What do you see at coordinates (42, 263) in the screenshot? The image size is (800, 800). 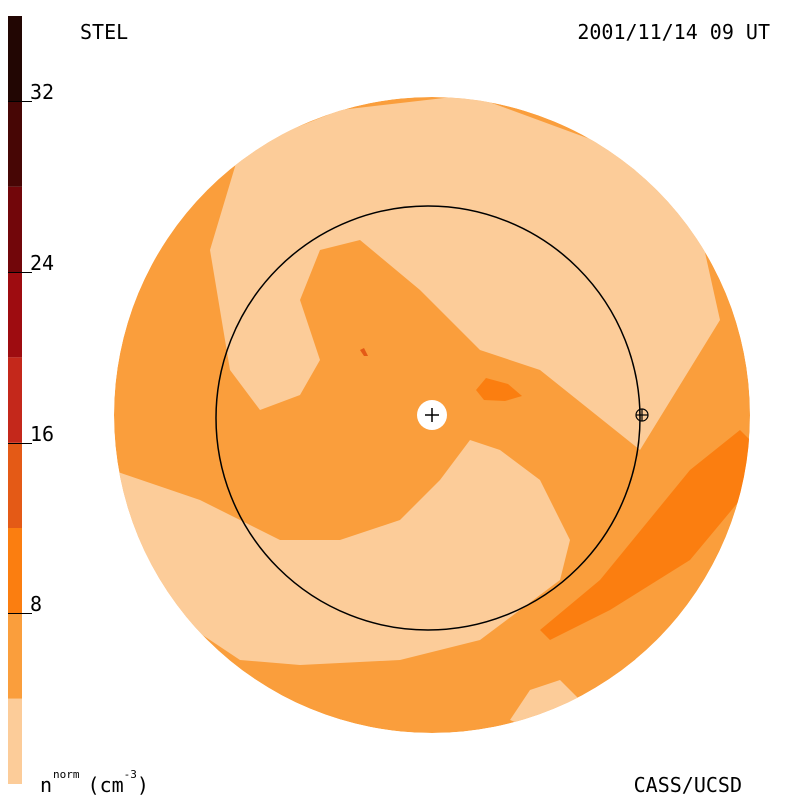 I see `colorbar-tick-label: 24` at bounding box center [42, 263].